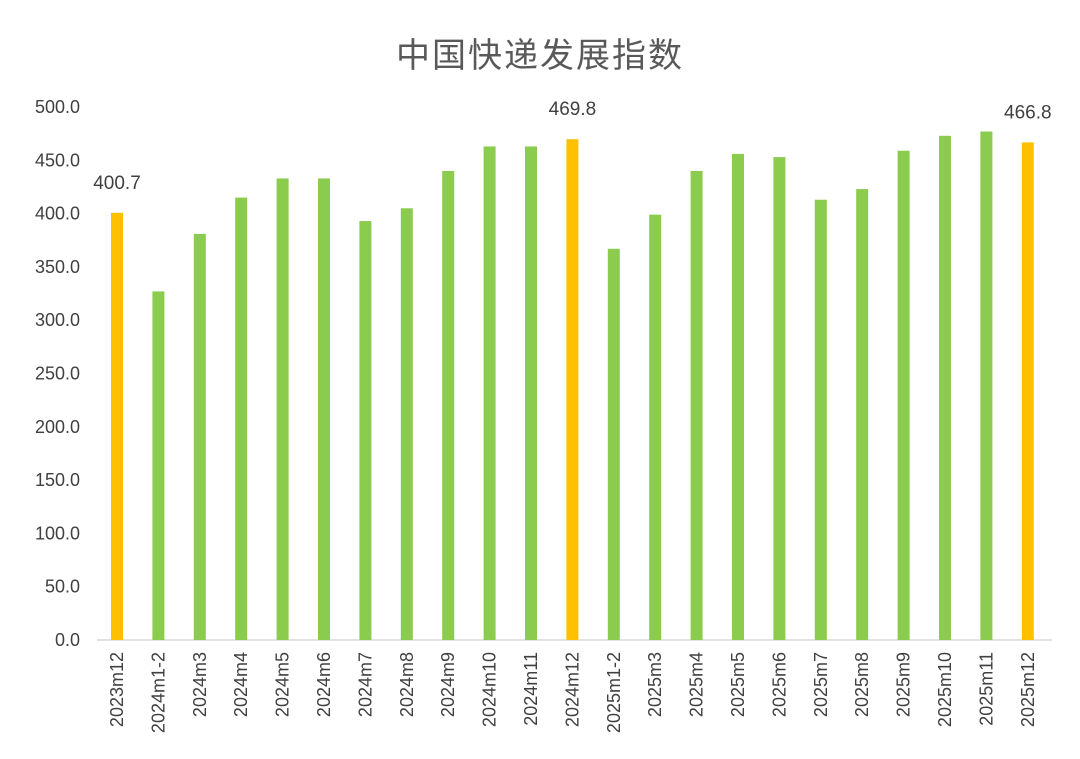 The width and height of the screenshot is (1080, 759). I want to click on y-tick-label: 250.0, so click(57, 374).